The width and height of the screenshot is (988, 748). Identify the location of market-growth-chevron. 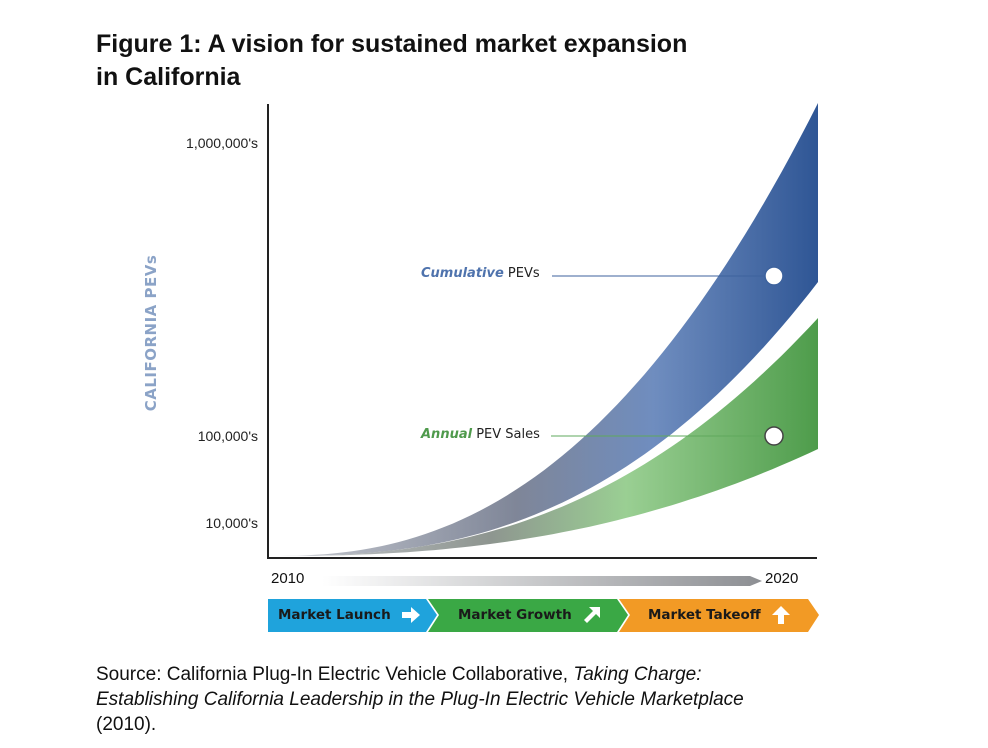
(528, 615).